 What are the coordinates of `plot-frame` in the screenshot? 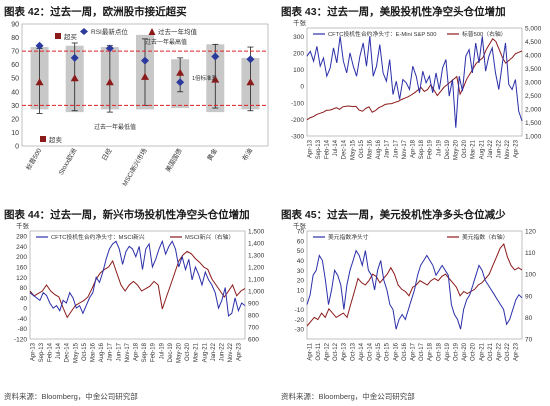 It's located at (414, 82).